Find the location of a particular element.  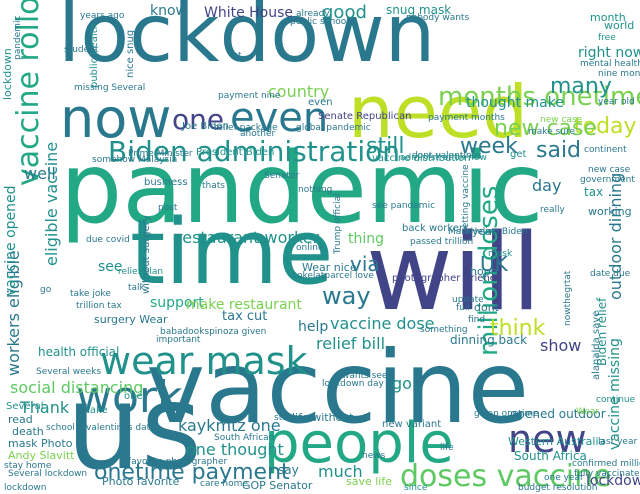

word: online is located at coordinates (310, 248).